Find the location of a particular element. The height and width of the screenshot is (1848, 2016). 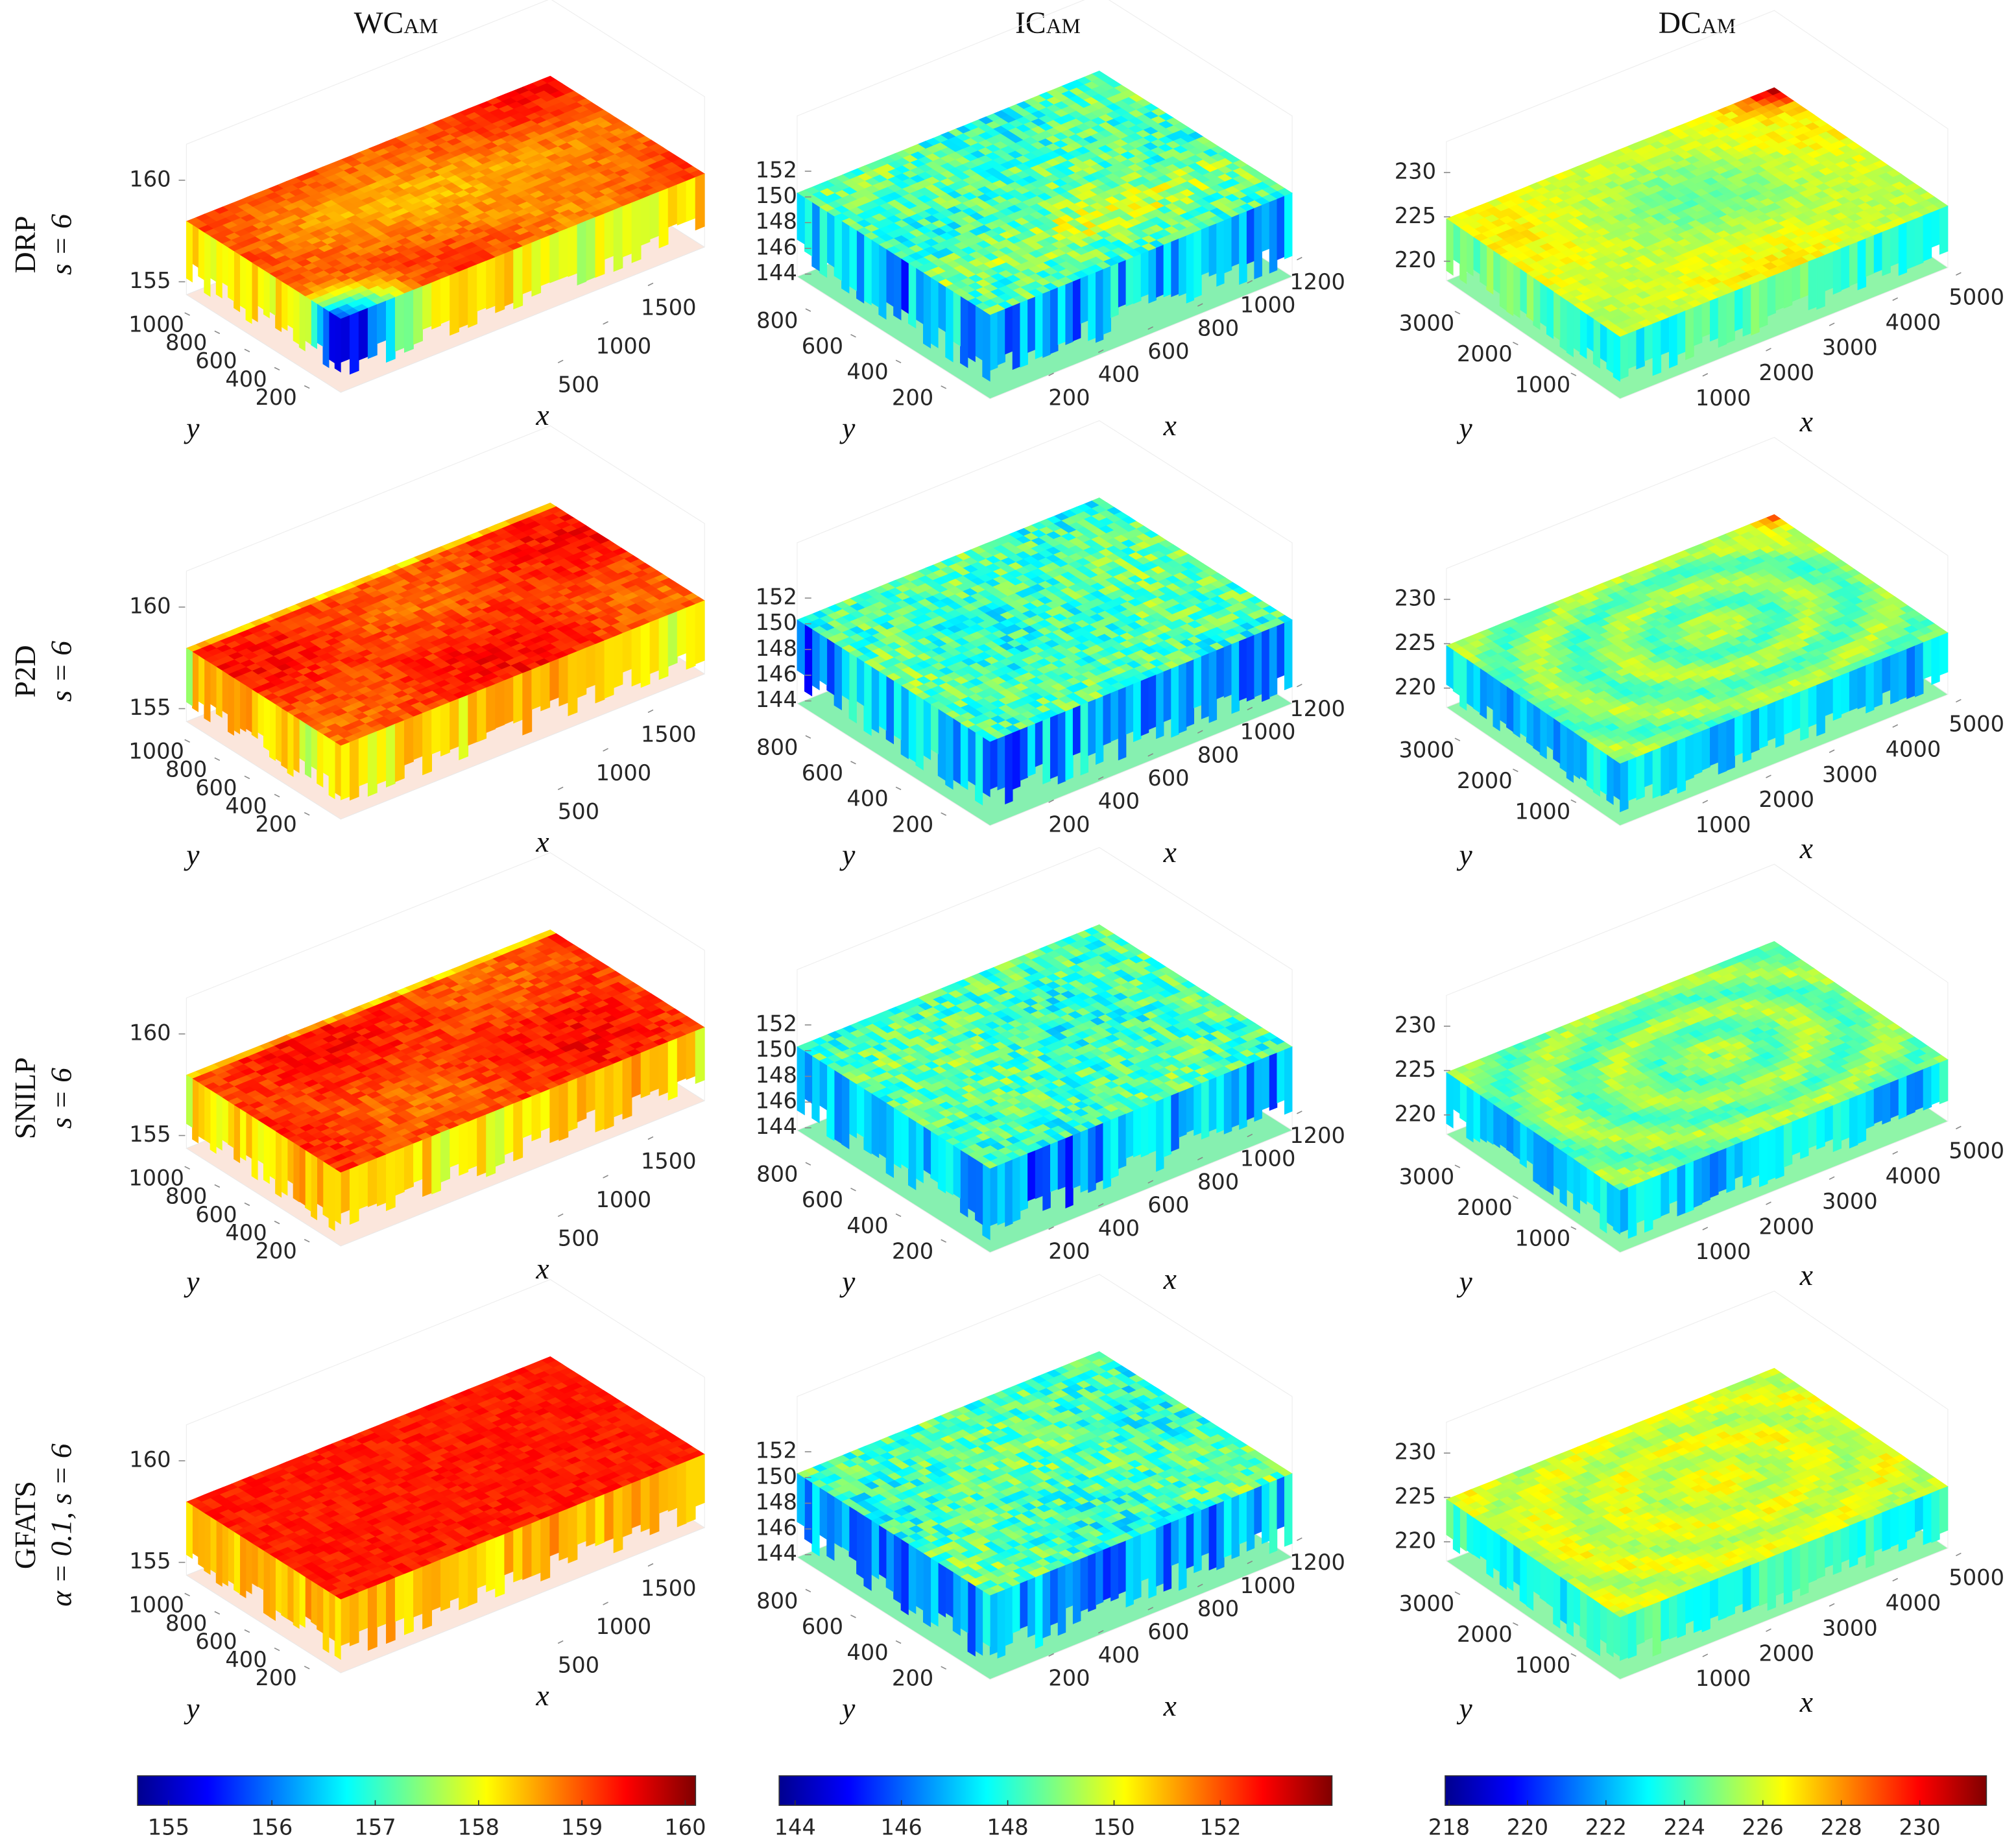

y-tick-label: 400 is located at coordinates (867, 372).